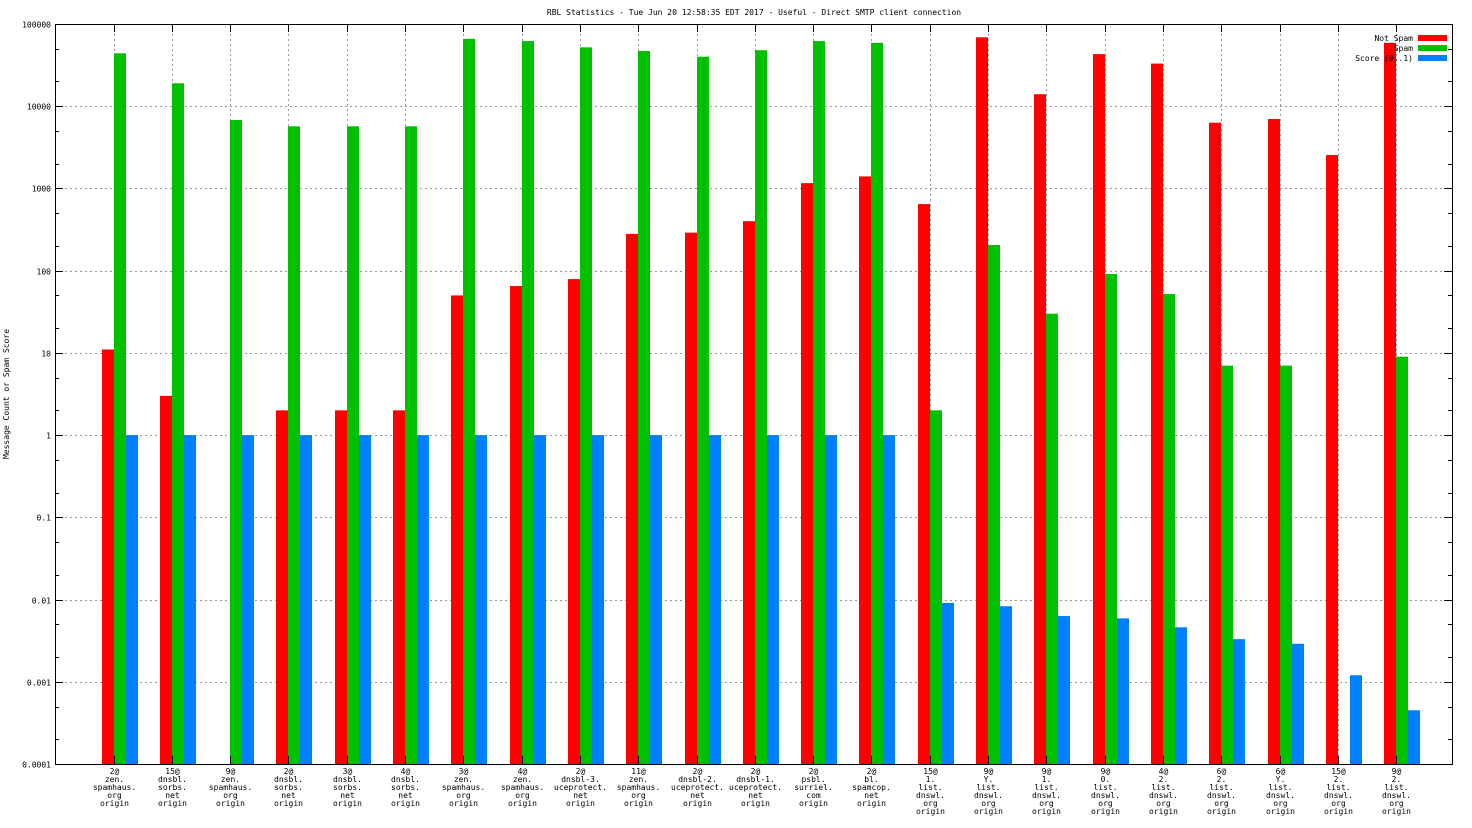 This screenshot has width=1472, height=828. What do you see at coordinates (638, 771) in the screenshot?
I see `x-tick-label: 11@` at bounding box center [638, 771].